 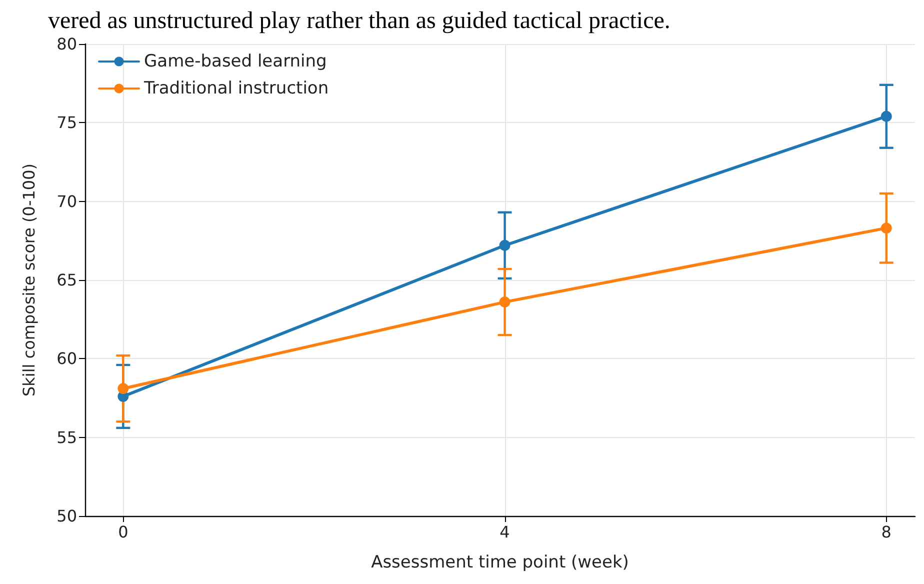 I want to click on y-tick-label: 65, so click(x=66, y=280).